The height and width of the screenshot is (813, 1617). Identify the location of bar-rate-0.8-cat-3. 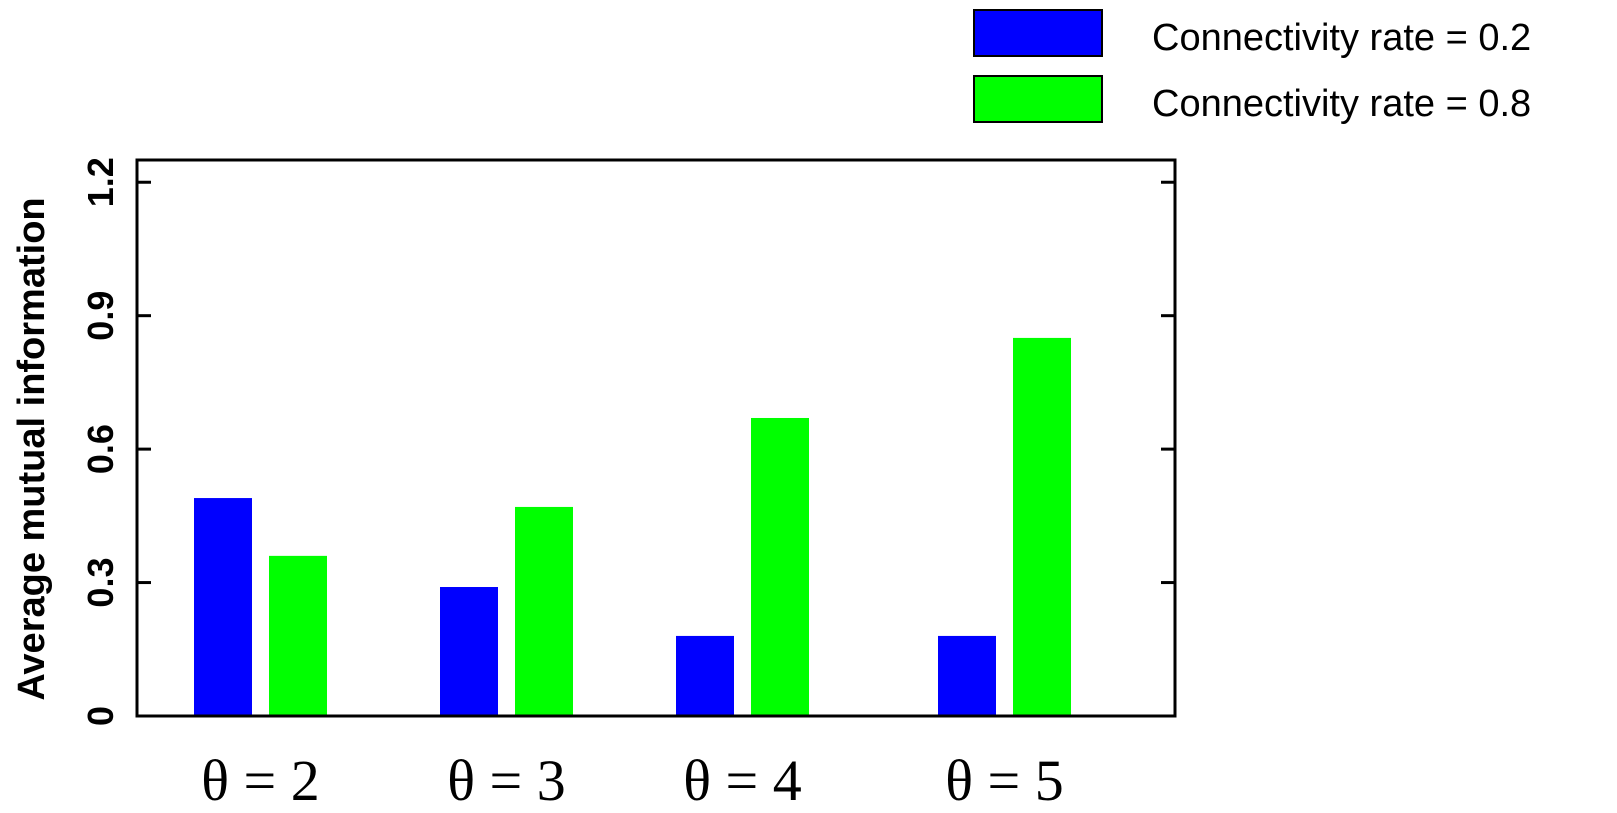
(780, 566).